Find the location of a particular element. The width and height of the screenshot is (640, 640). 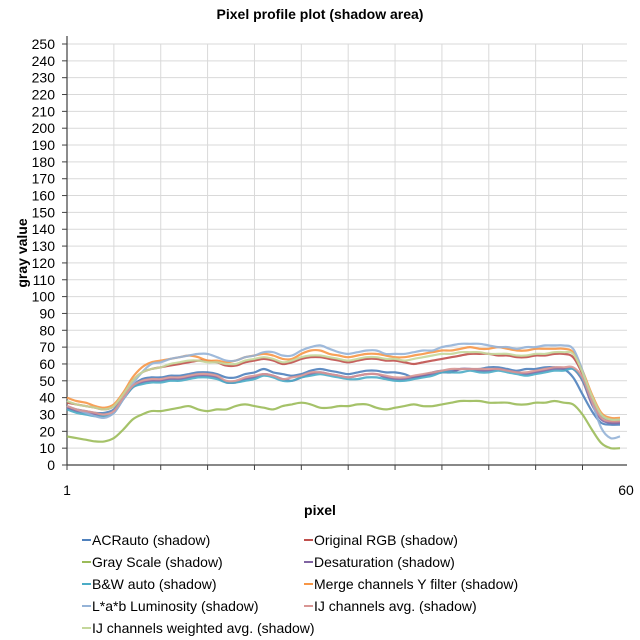

legend-item: Merge channels Y filter (shadow) is located at coordinates (411, 584).